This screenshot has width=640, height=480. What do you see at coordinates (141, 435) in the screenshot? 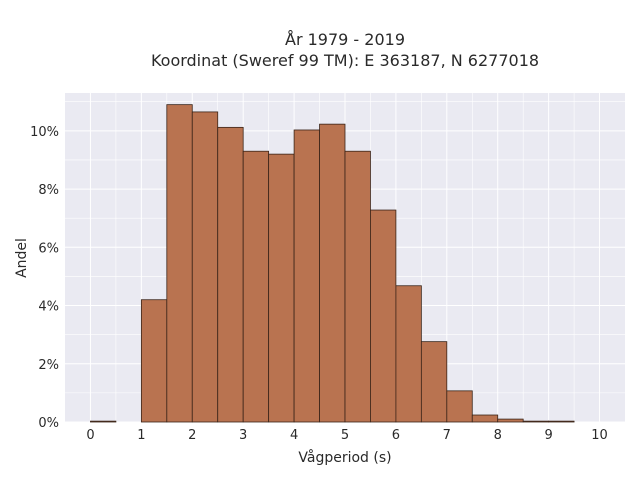
I see `x-tick-label: 1` at bounding box center [141, 435].